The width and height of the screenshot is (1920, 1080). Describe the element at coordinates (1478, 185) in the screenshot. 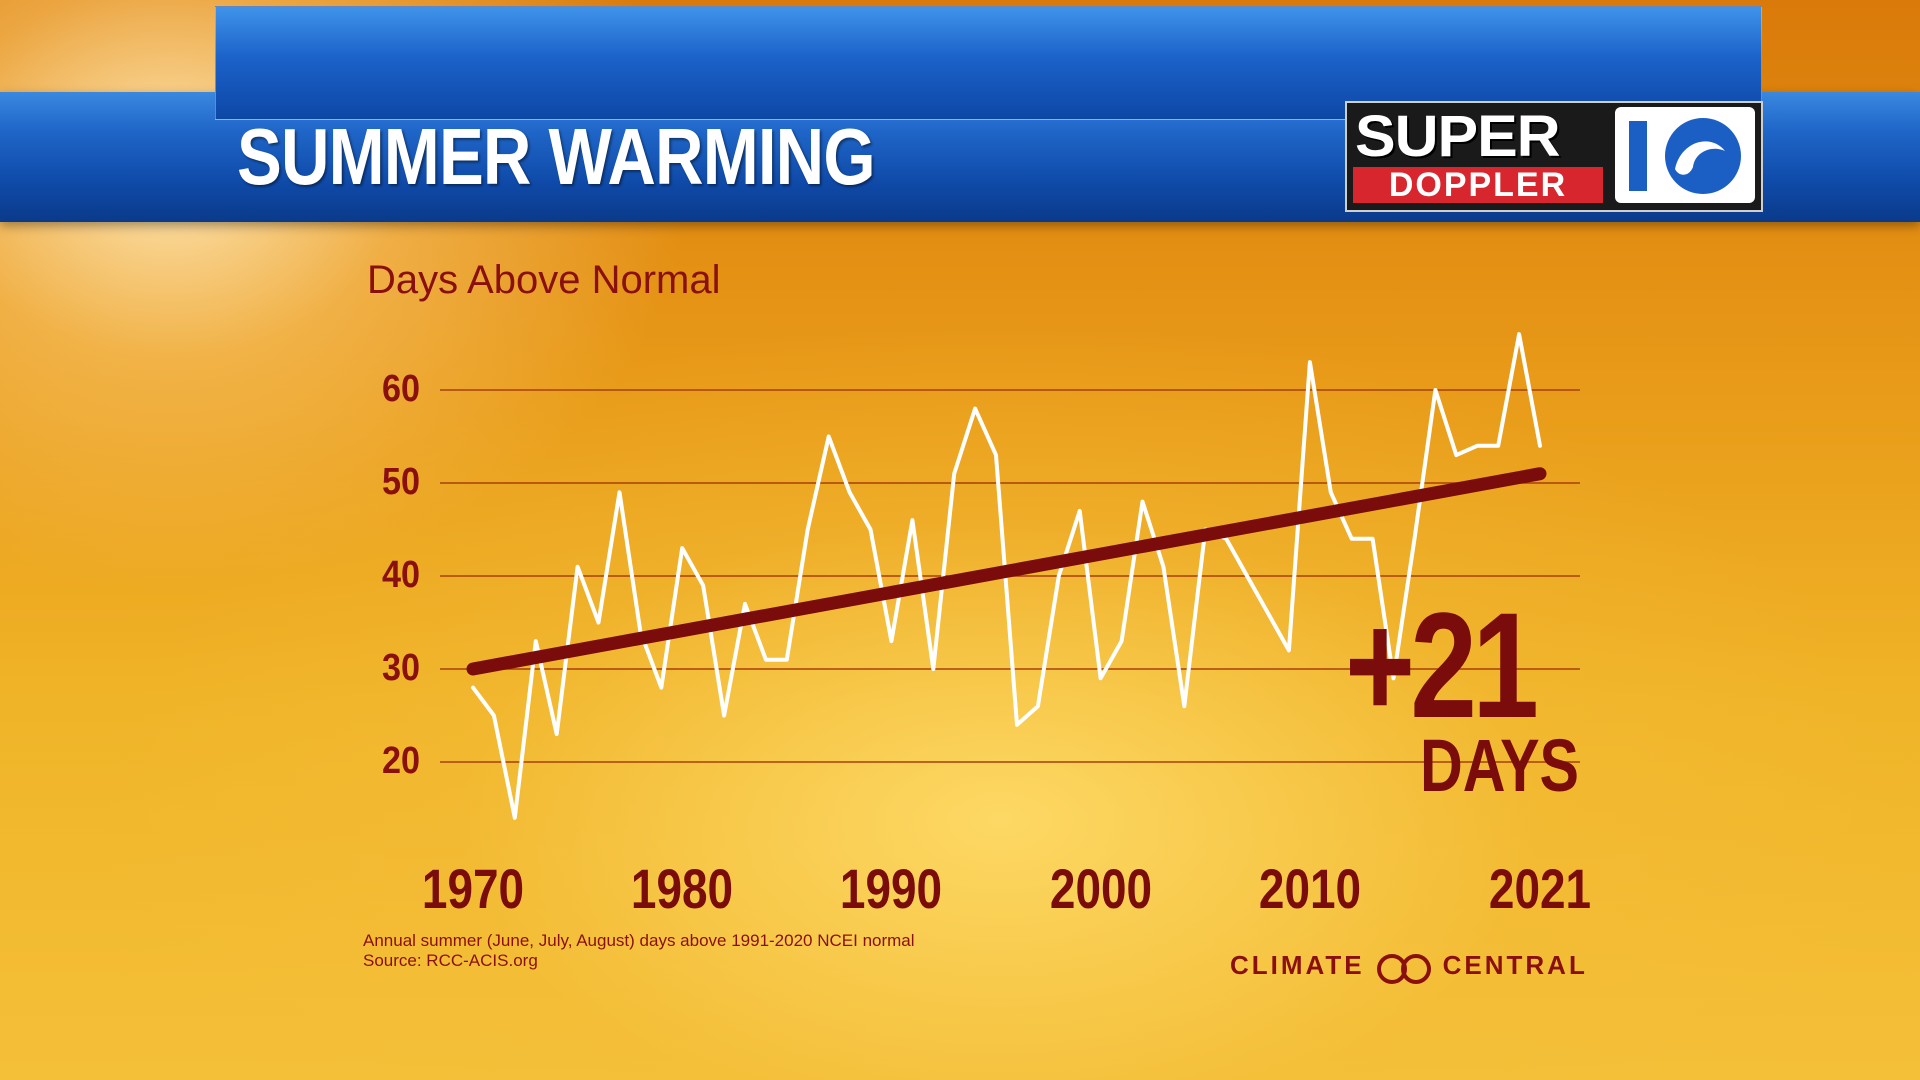

I see `logo-text-doppler: DOPPLER` at that location.